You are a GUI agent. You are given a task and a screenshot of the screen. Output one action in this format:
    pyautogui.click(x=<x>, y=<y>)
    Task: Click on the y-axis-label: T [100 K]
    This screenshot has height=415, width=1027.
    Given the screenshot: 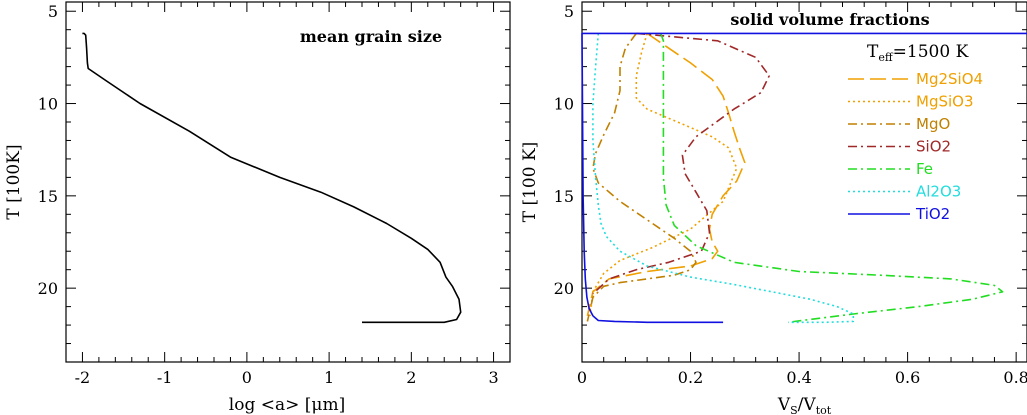 What is the action you would take?
    pyautogui.click(x=530, y=182)
    